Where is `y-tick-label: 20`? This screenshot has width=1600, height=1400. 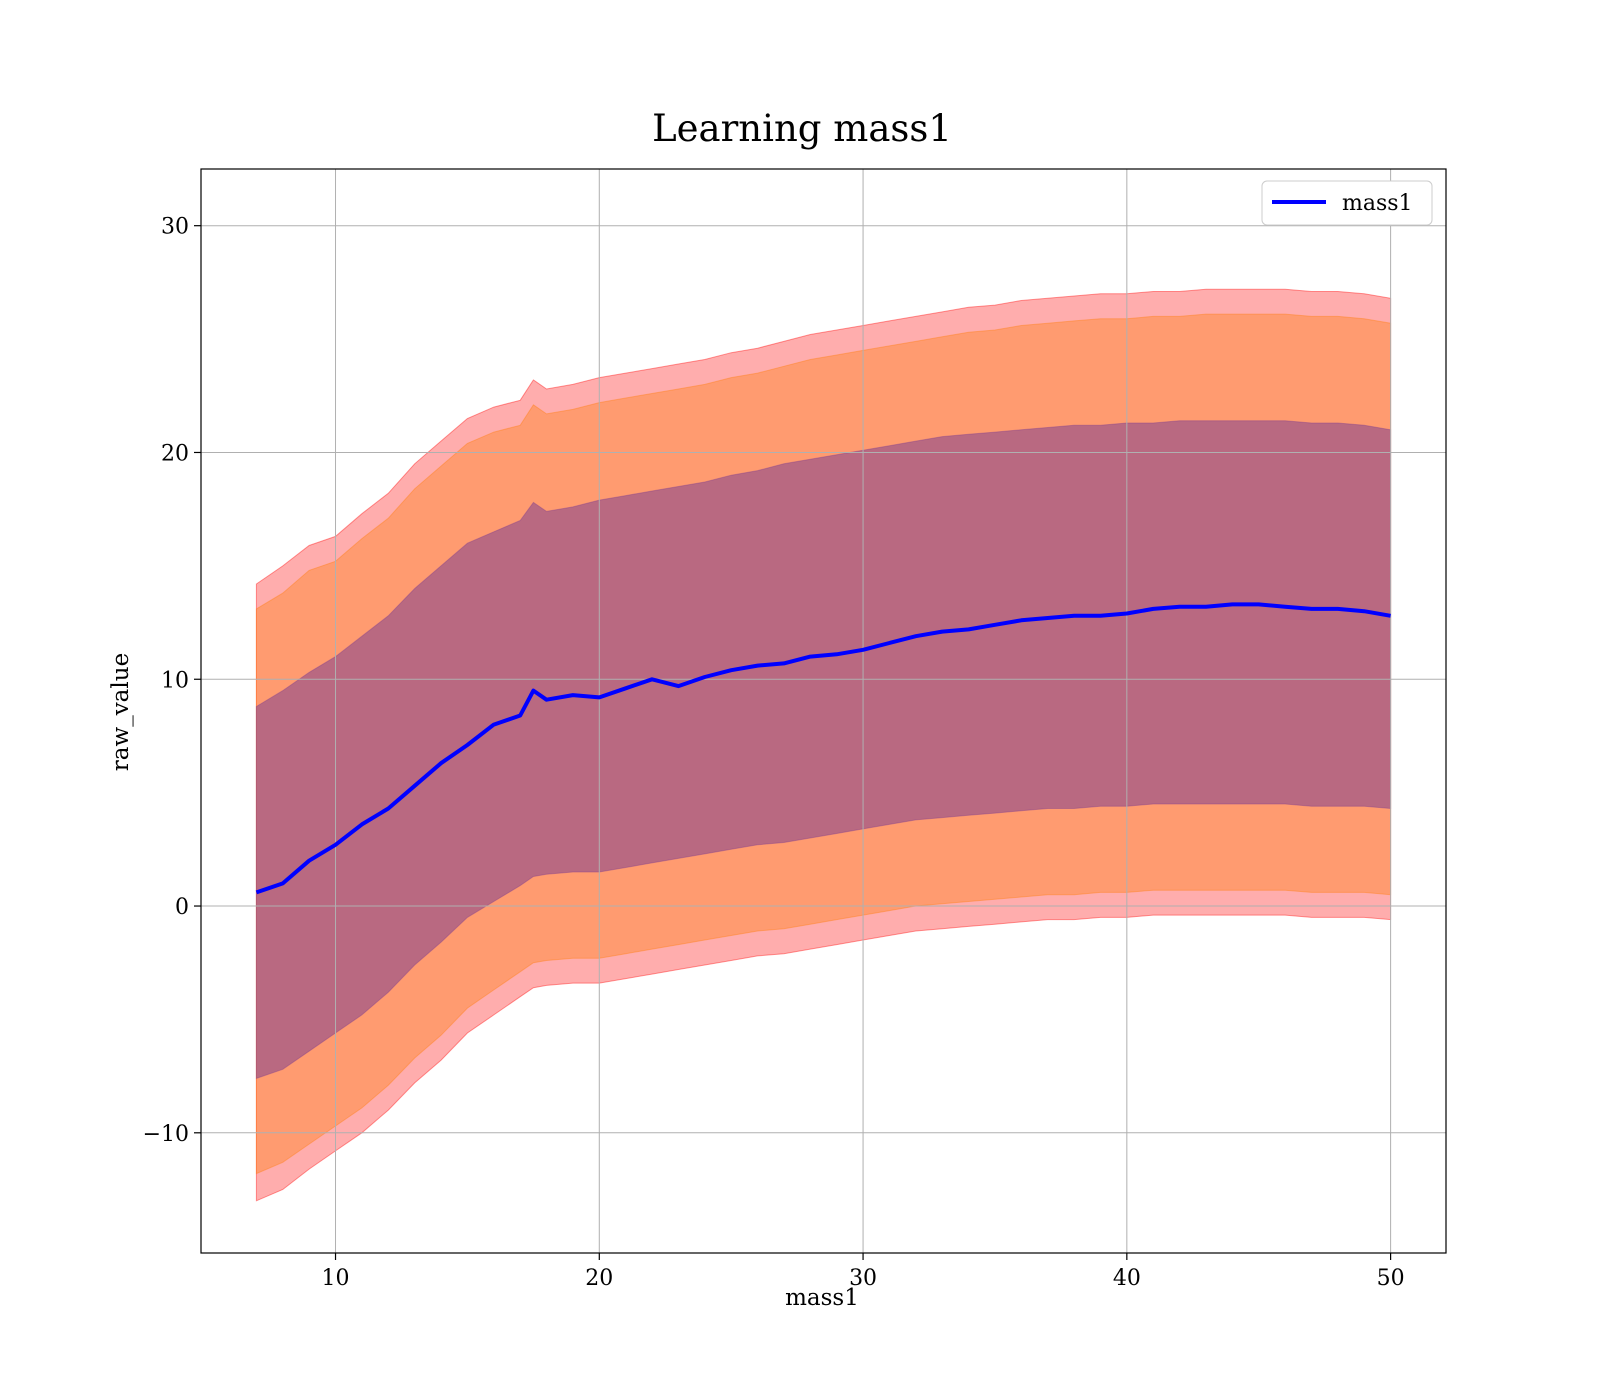 y-tick-label: 20 is located at coordinates (175, 453).